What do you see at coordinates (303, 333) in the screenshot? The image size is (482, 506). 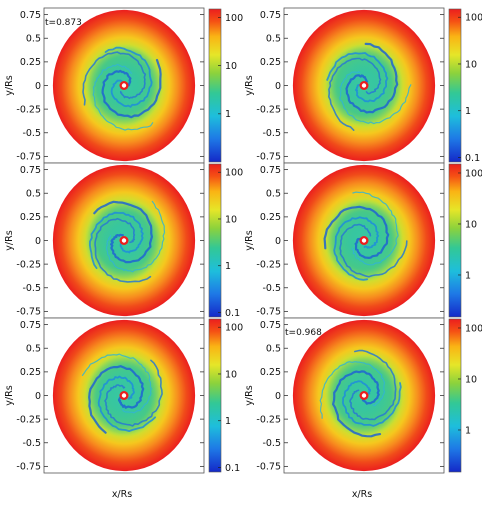 I see `time-label: t=0.968` at bounding box center [303, 333].